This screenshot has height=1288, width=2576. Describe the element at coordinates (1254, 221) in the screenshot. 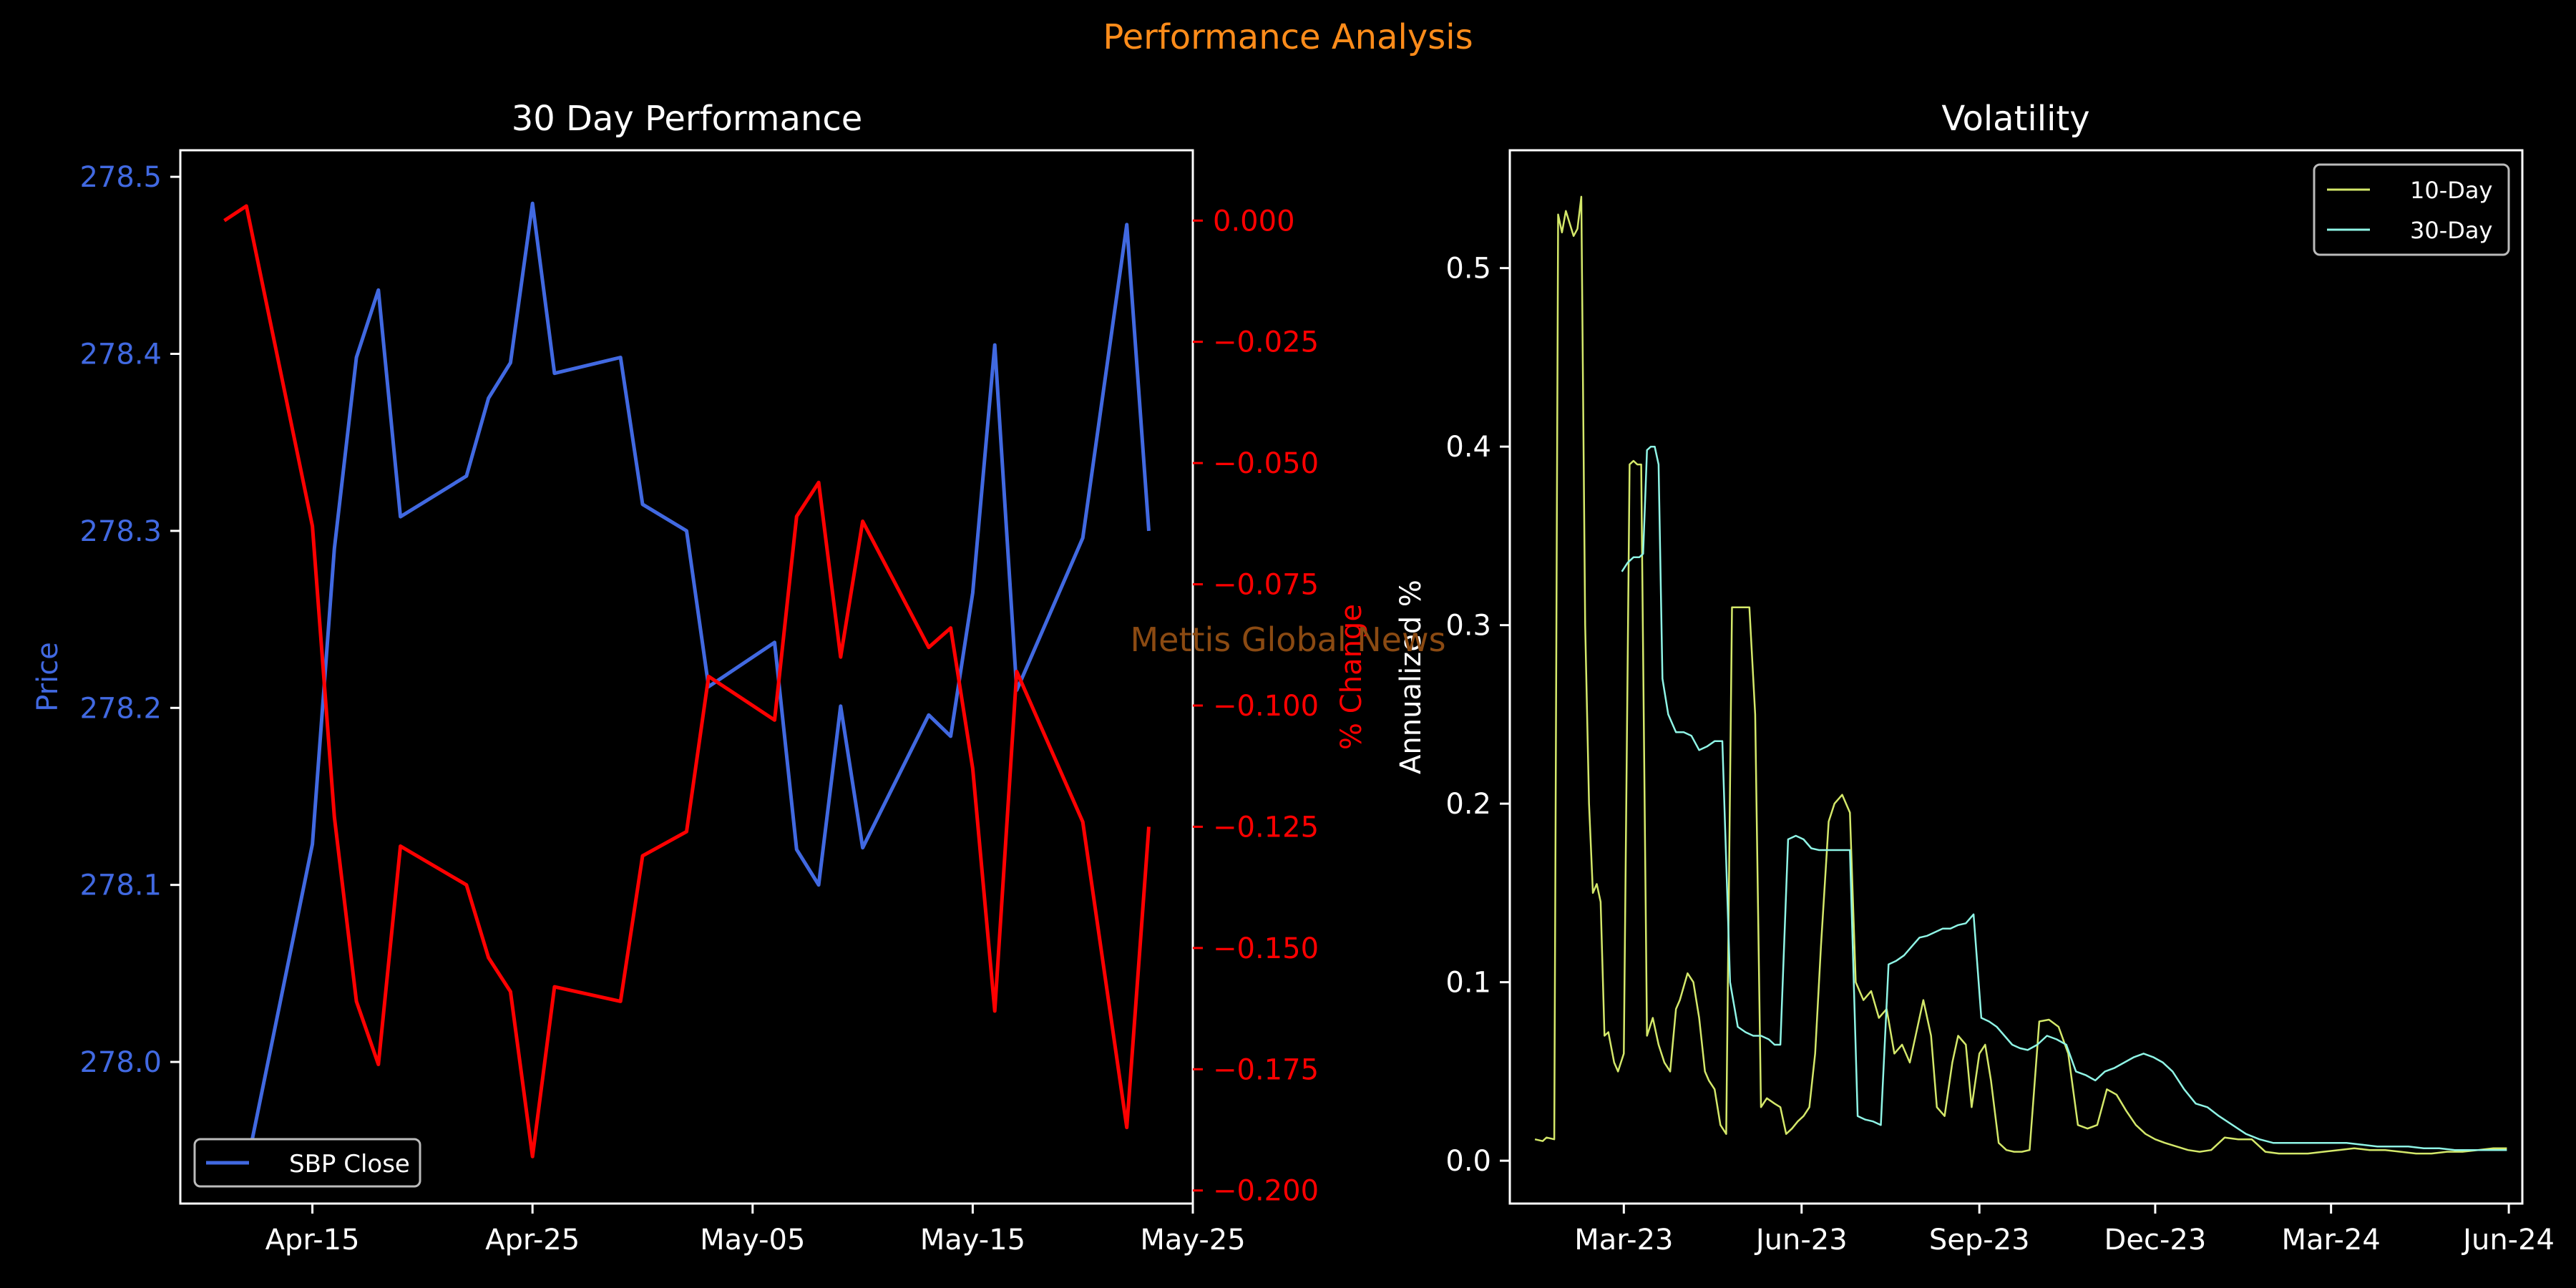

I see `performance-y2-tick-label: 0.000` at that location.